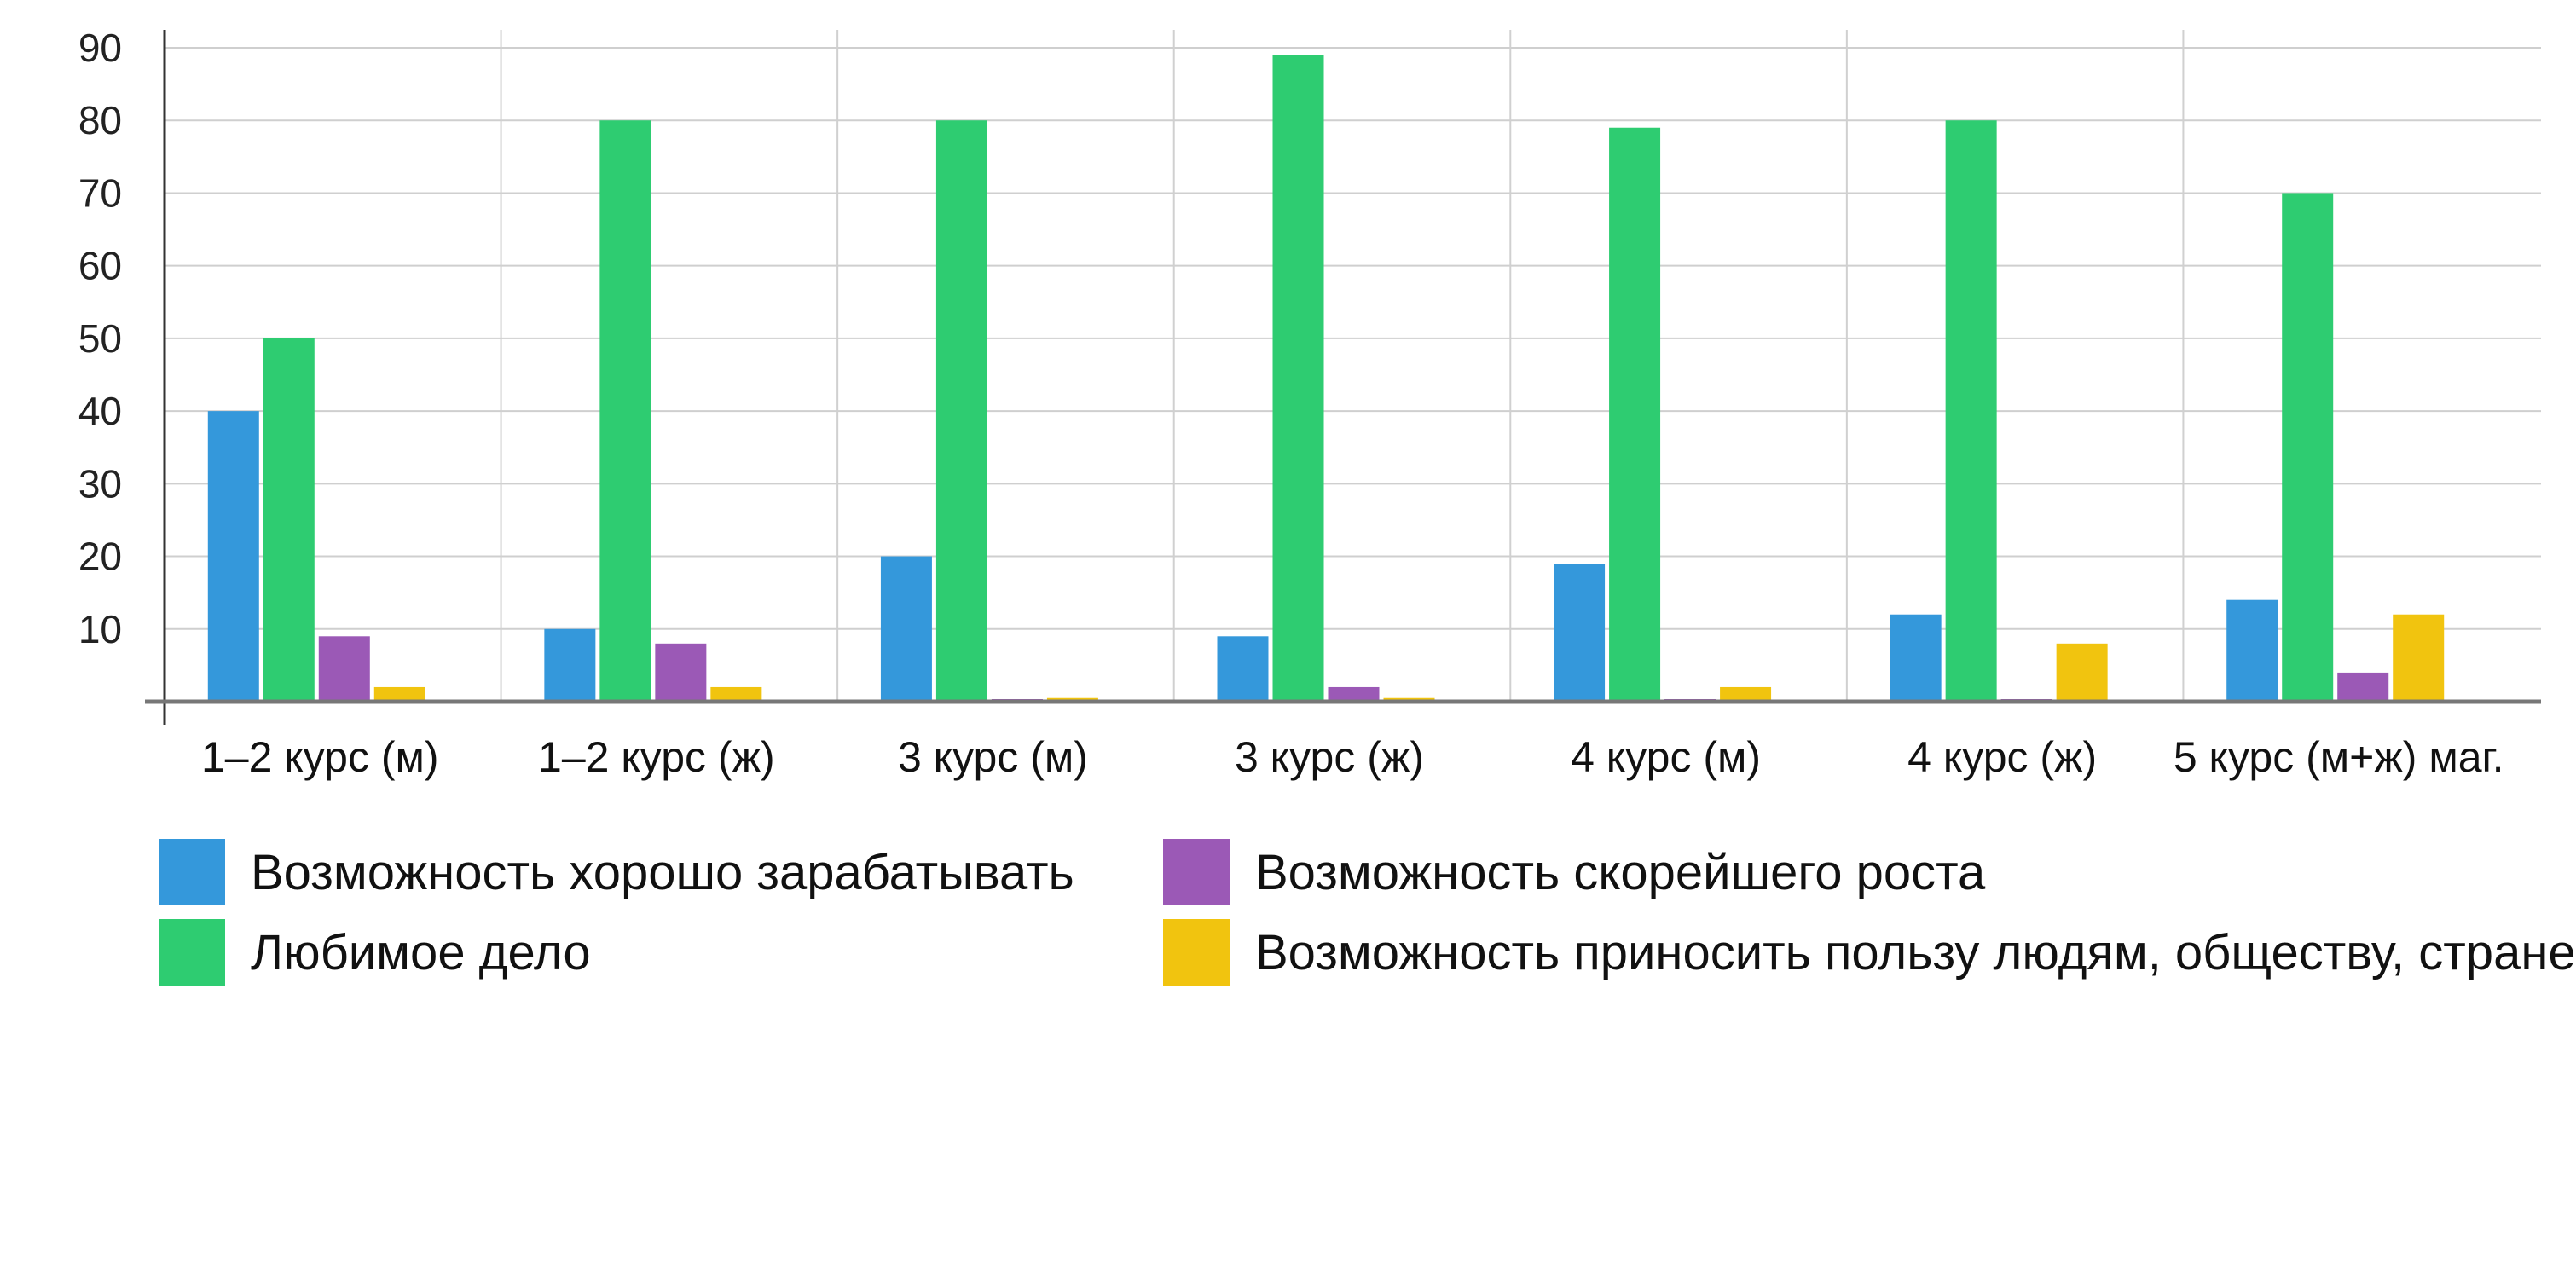 The height and width of the screenshot is (1272, 2576). I want to click on legend-item-favorite: Любимое дело, so click(375, 952).